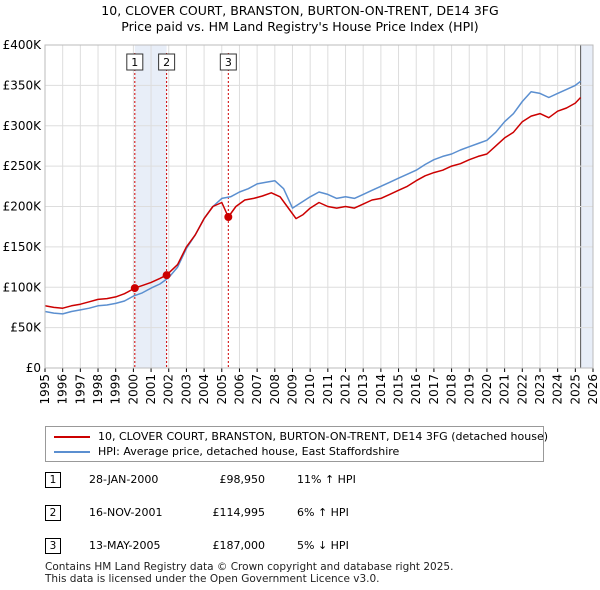 The image size is (600, 590). Describe the element at coordinates (45, 389) in the screenshot. I see `x-tick-label: 1995` at that location.